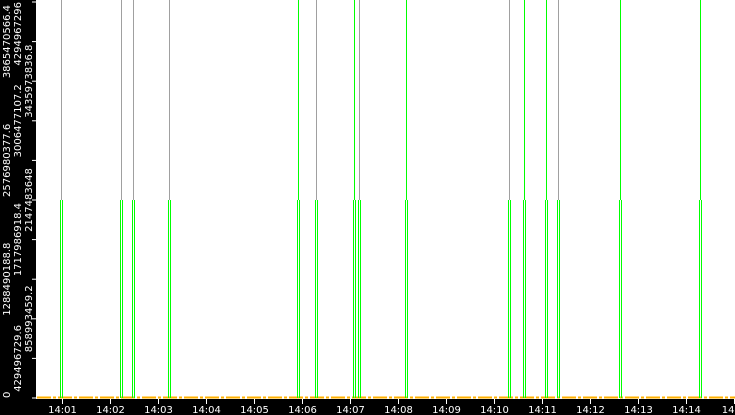 The height and width of the screenshot is (415, 735). I want to click on x-tick-label: 14:03, so click(158, 410).